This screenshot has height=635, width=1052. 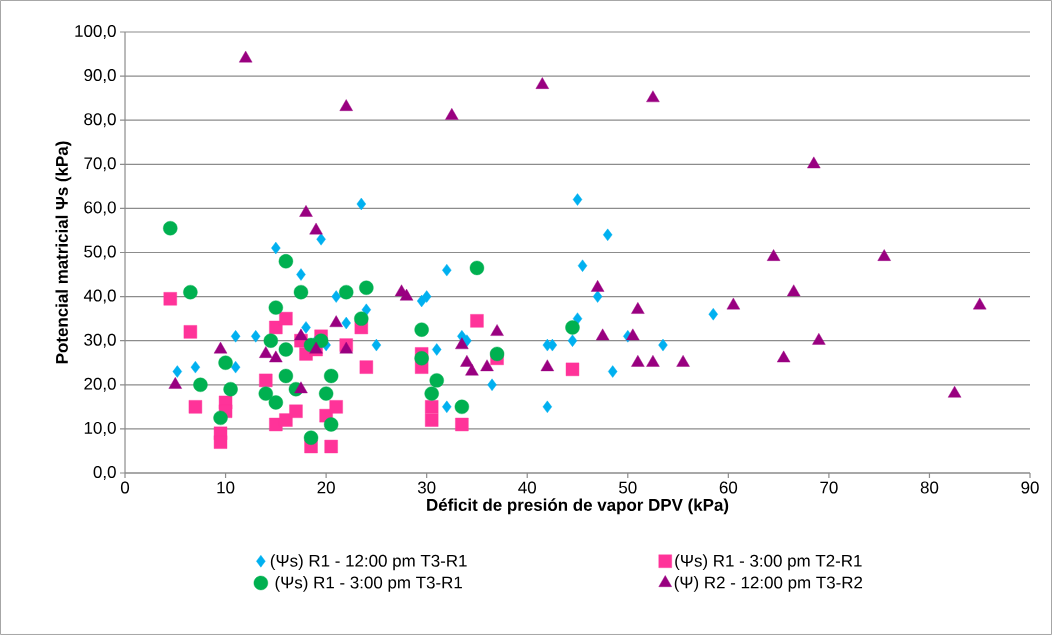 I want to click on x-tick-label: 10, so click(x=226, y=487).